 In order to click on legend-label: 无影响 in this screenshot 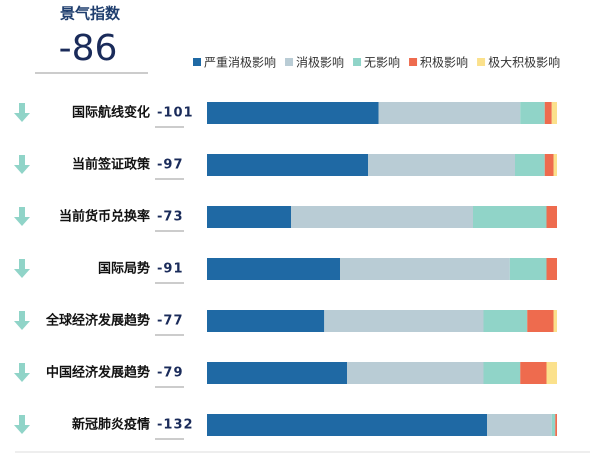, I will do `click(382, 62)`.